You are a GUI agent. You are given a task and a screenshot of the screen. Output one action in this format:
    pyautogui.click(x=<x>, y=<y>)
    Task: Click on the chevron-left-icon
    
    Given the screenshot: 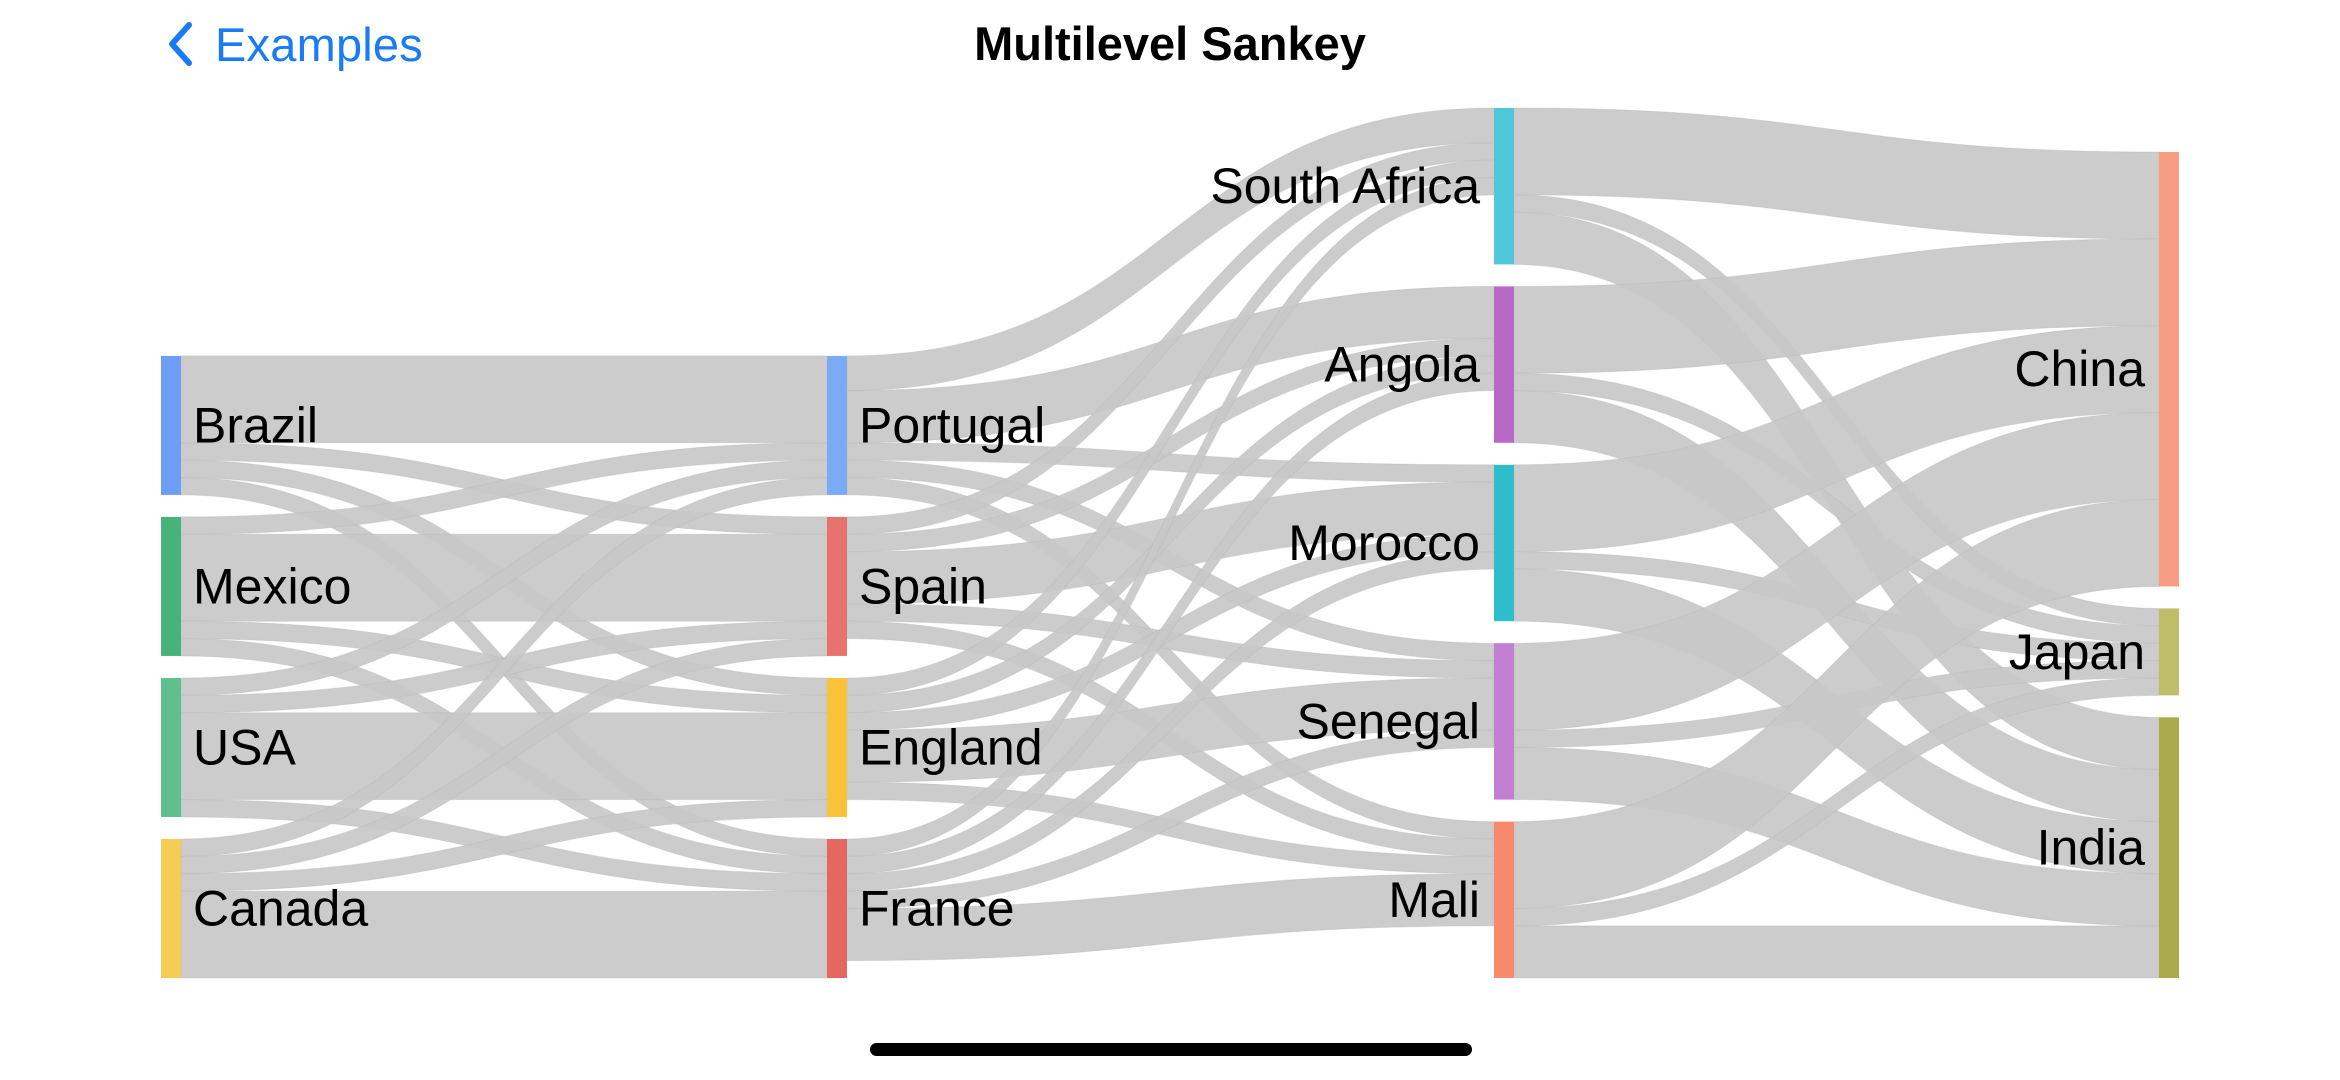 What is the action you would take?
    pyautogui.click(x=180, y=44)
    